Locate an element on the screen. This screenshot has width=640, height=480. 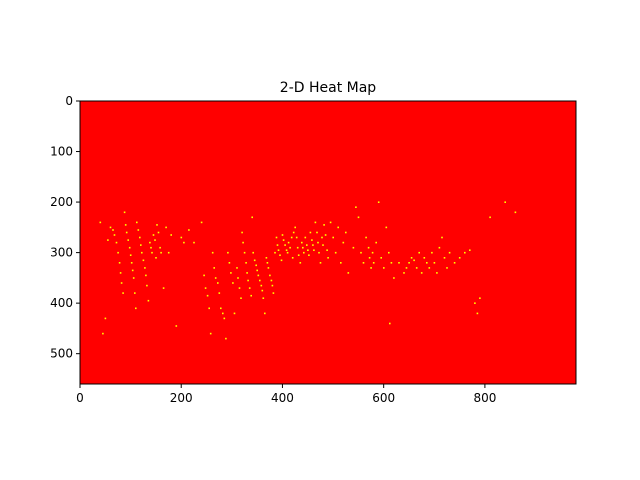
x-tick-label-0: 0 is located at coordinates (80, 398).